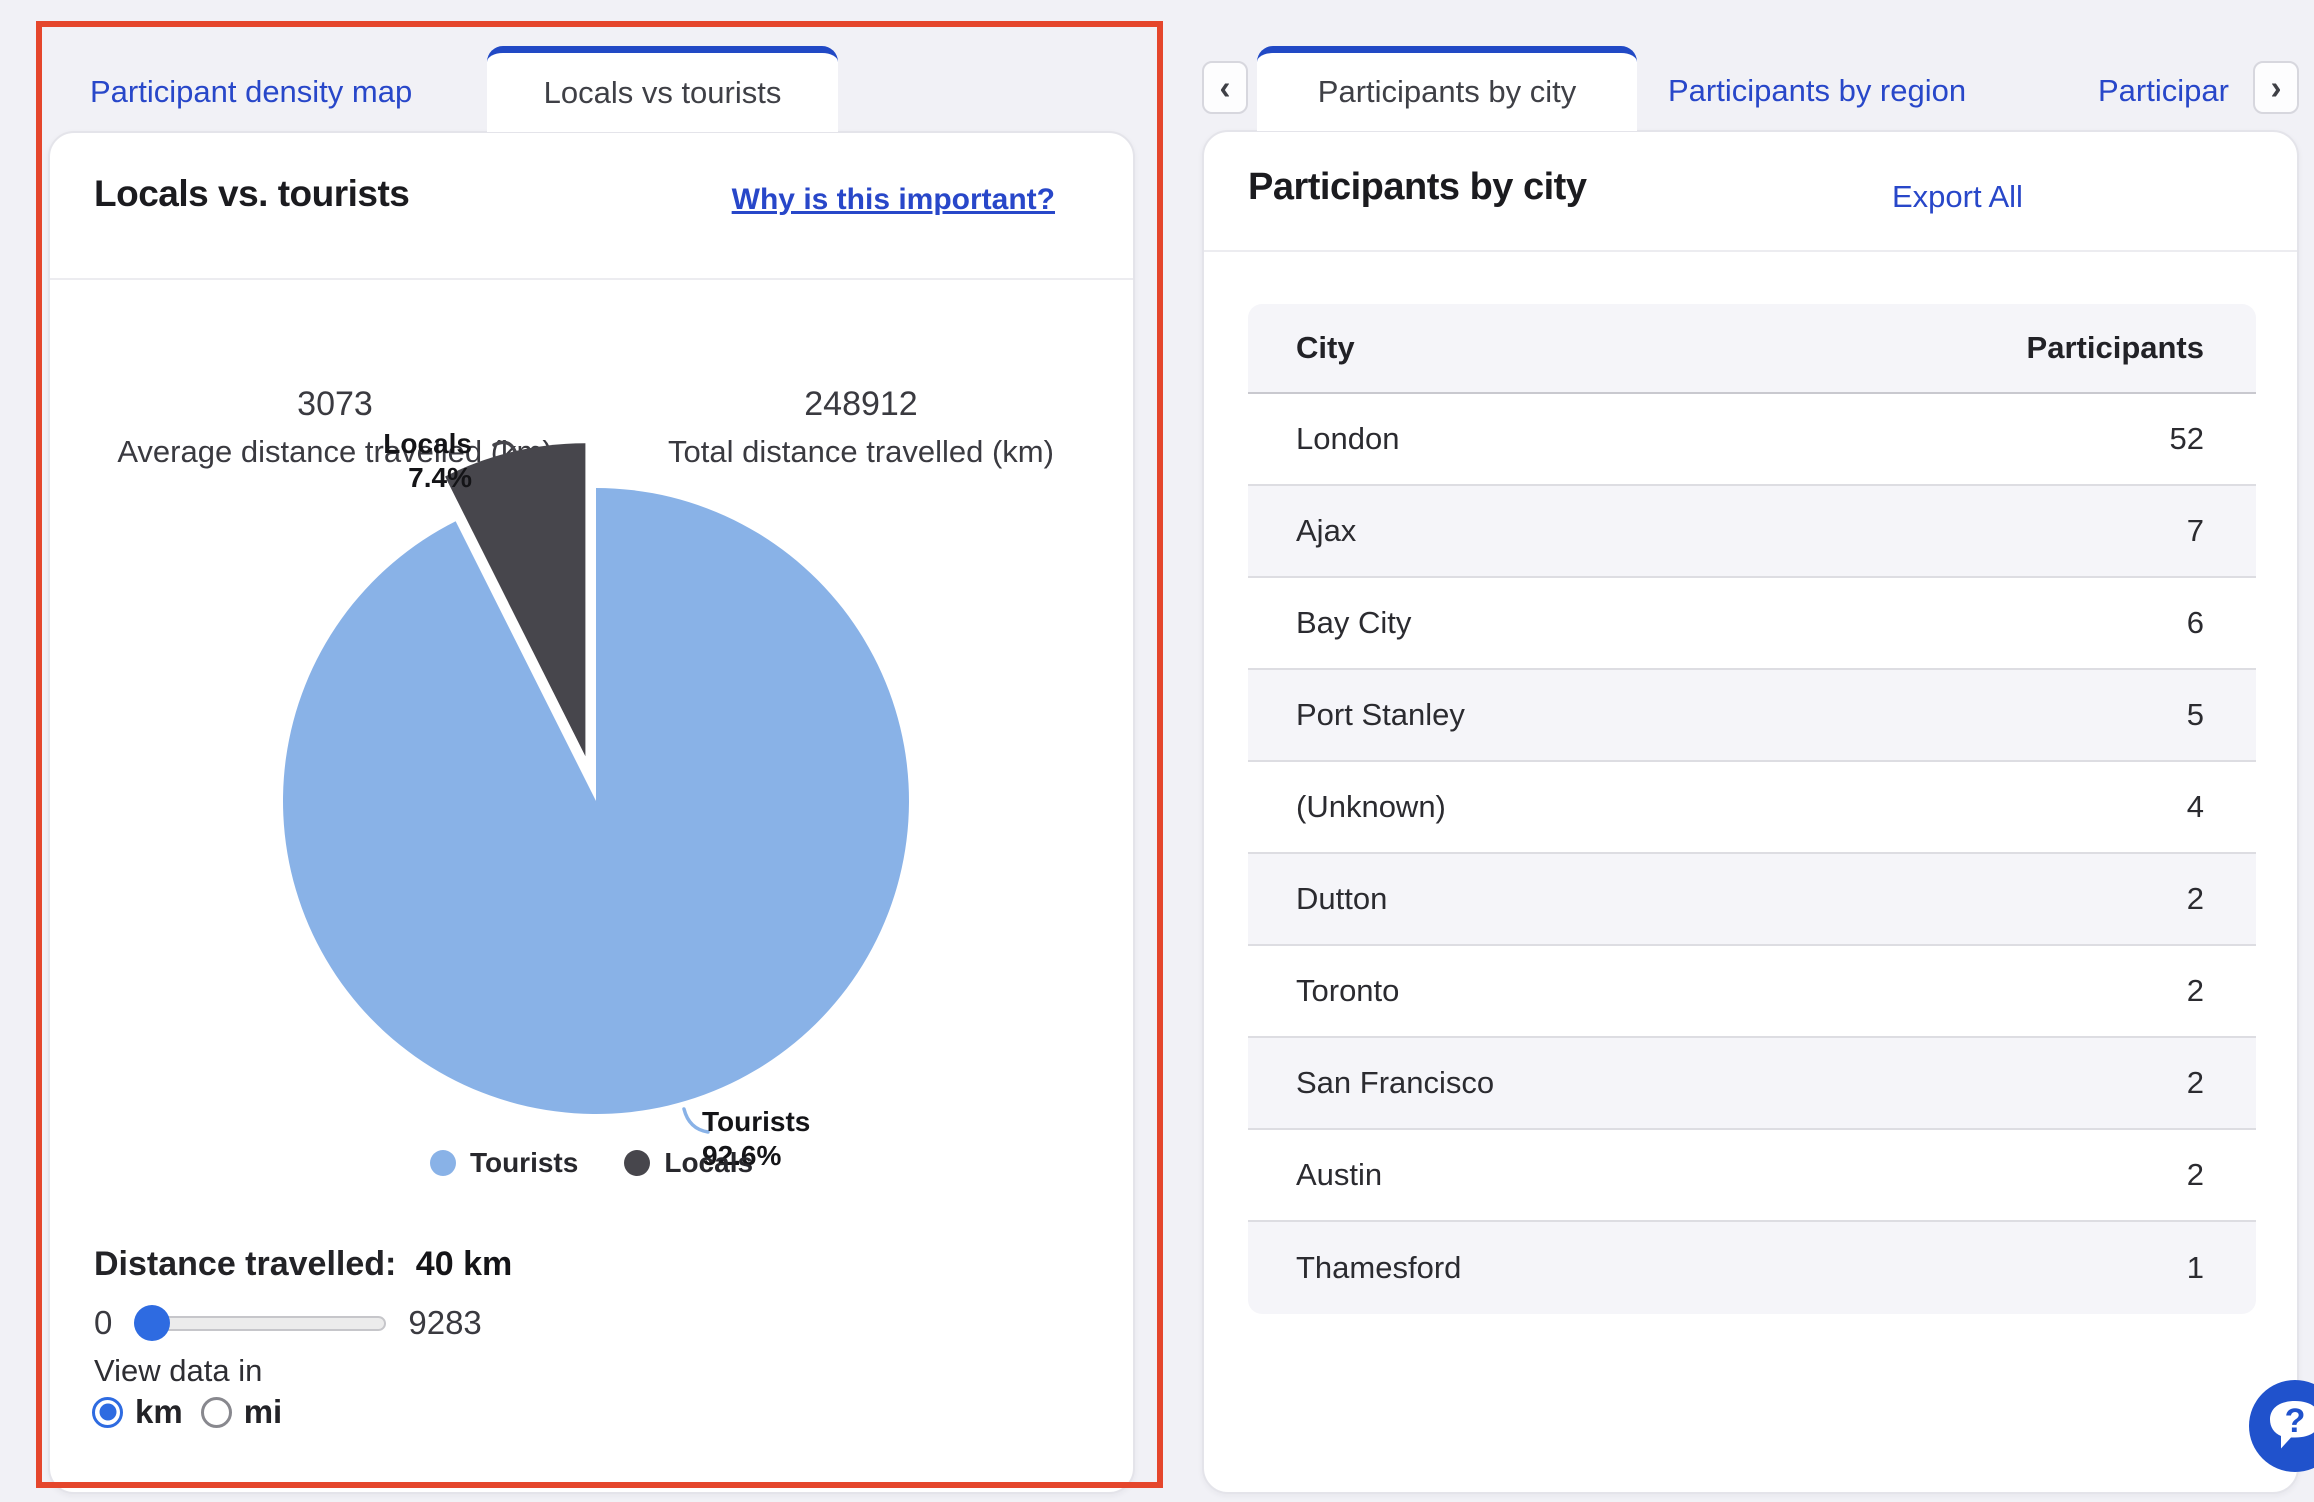 This screenshot has width=2314, height=1502. I want to click on tab-participants-truncated: Participar, so click(2163, 90).